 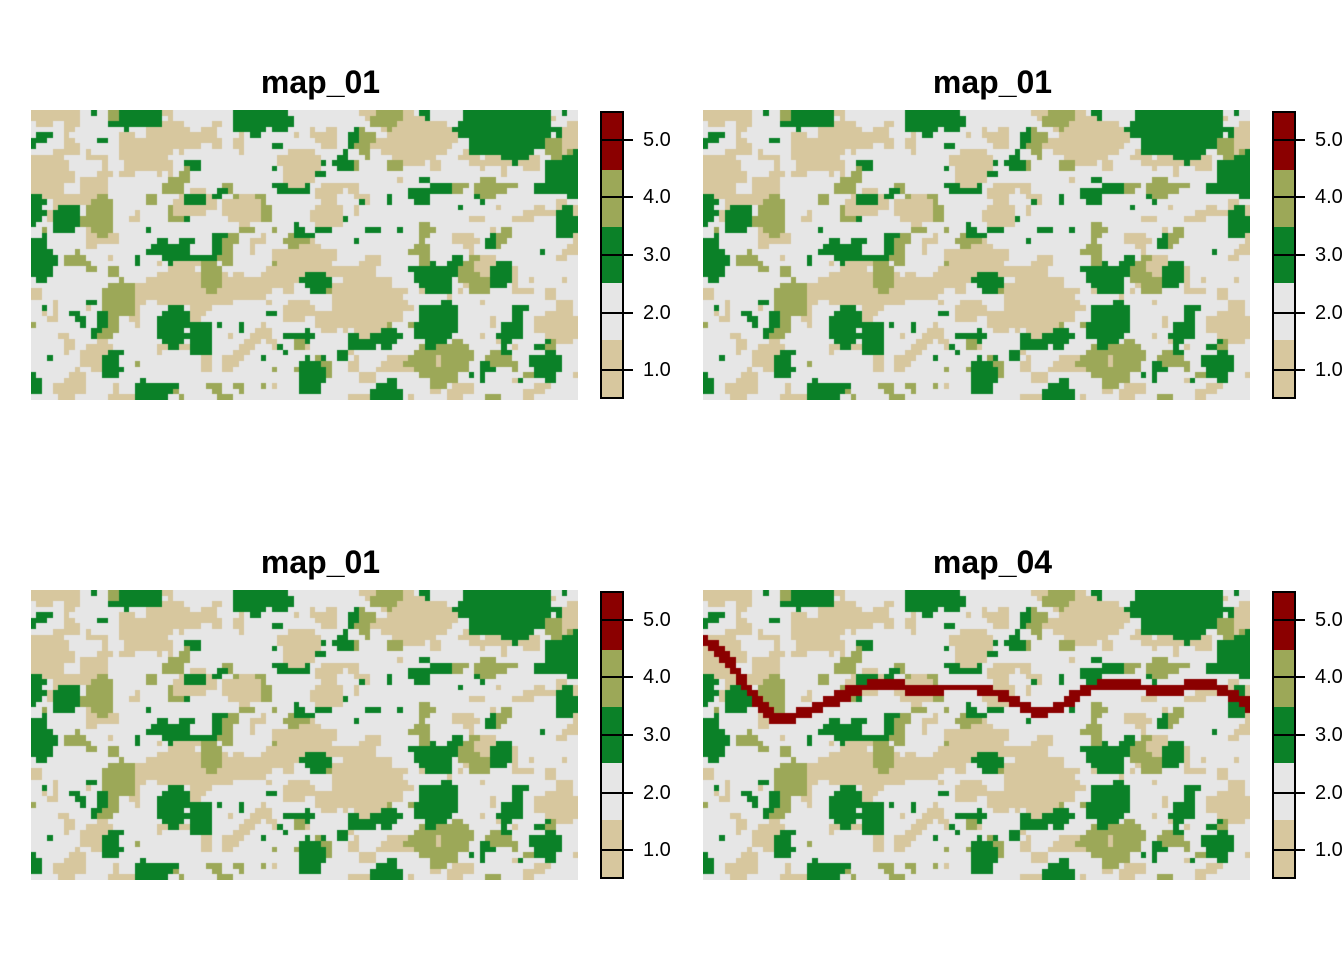 I want to click on panel-title: map_04, so click(x=992, y=562).